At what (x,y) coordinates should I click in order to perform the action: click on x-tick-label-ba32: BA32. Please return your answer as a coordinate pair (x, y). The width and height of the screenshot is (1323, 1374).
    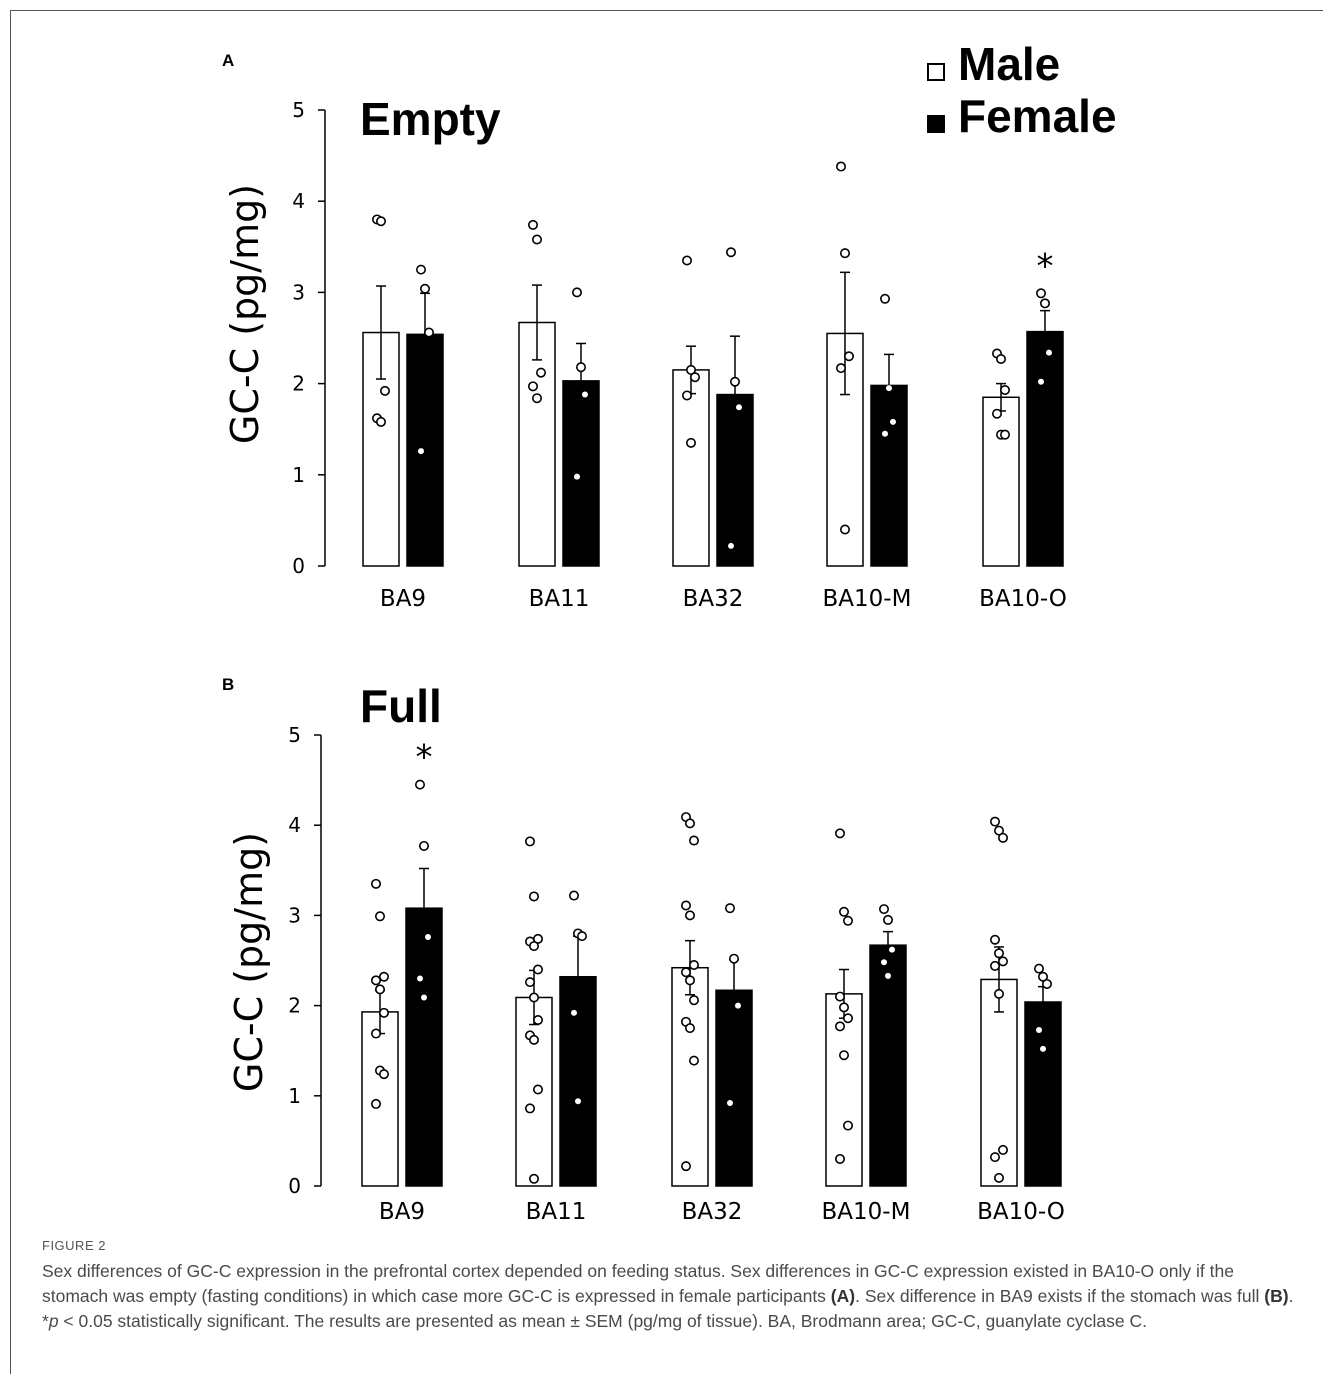
    Looking at the image, I should click on (712, 1212).